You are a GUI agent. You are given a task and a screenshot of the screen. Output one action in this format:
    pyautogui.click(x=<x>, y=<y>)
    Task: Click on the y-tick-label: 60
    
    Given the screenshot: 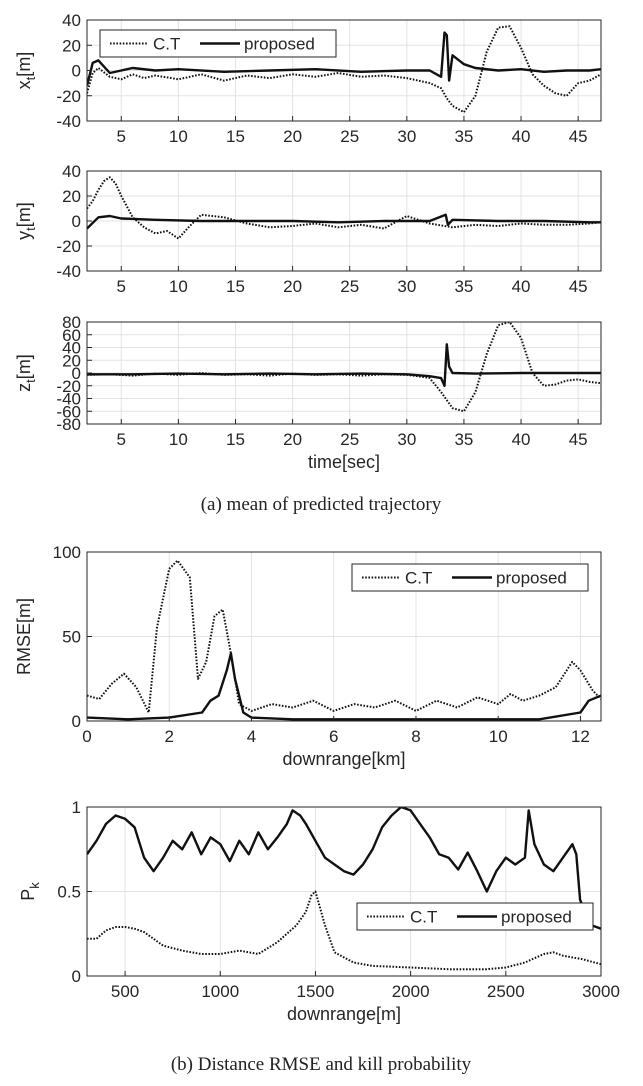 What is the action you would take?
    pyautogui.click(x=71, y=335)
    